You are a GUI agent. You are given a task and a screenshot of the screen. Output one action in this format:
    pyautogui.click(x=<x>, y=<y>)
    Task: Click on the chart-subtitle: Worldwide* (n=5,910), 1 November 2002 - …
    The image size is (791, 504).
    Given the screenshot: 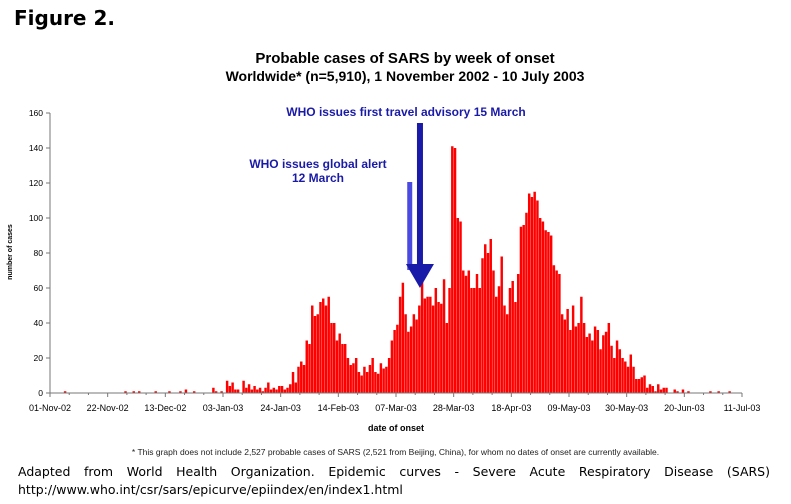 What is the action you would take?
    pyautogui.click(x=405, y=76)
    